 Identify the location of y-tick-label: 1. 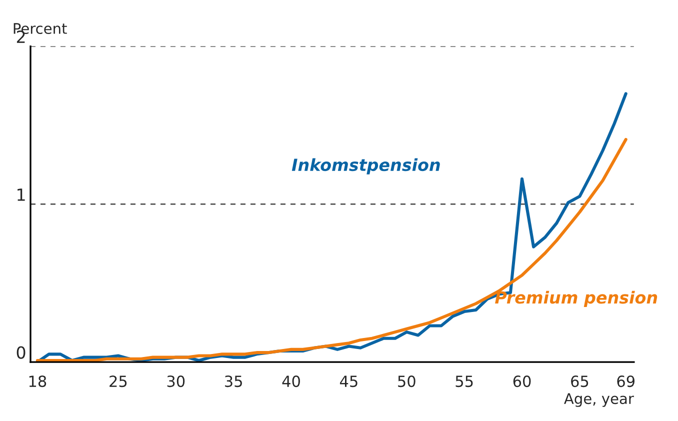
(21, 194).